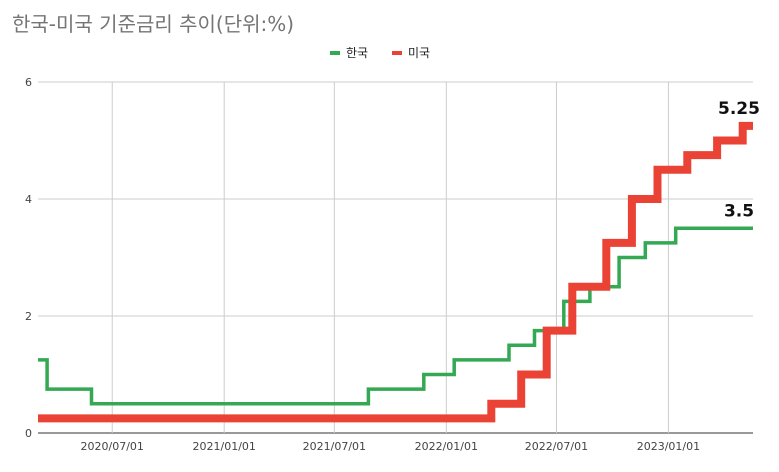  What do you see at coordinates (446, 446) in the screenshot?
I see `x-tick-label: 2022/01/01` at bounding box center [446, 446].